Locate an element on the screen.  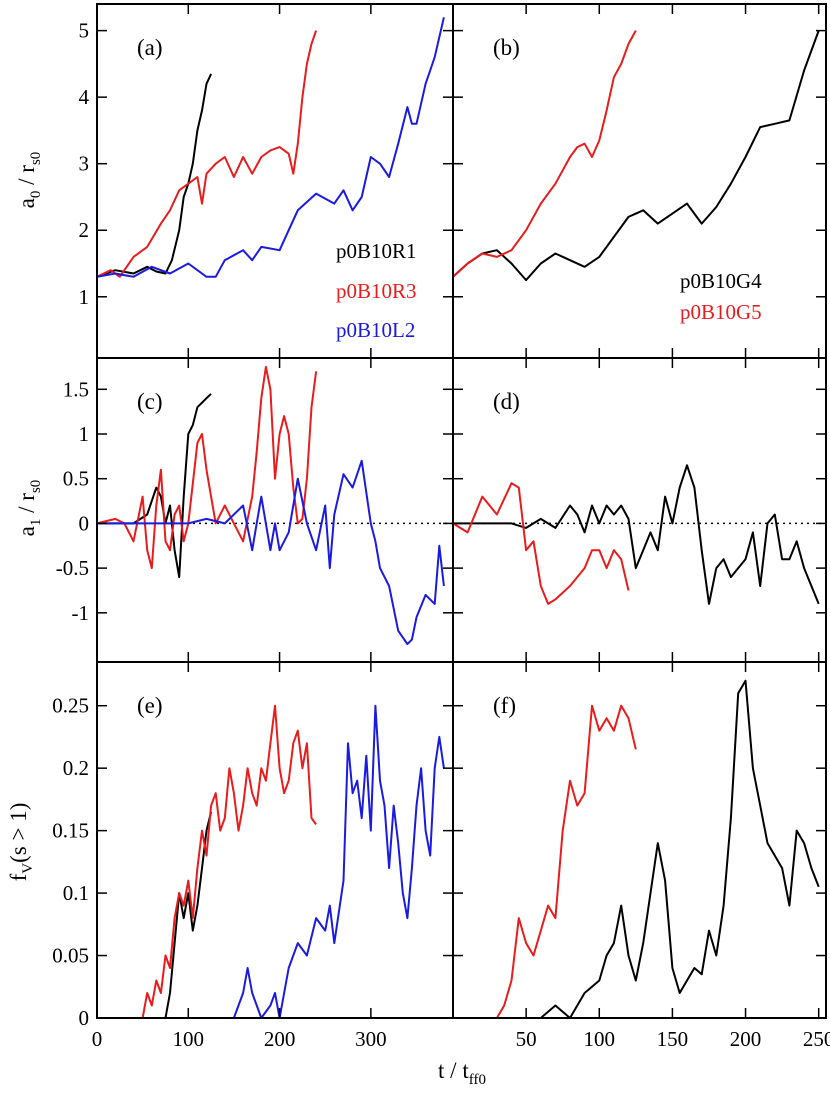
legend-p0B10R1: p0B10R1 is located at coordinates (376, 251).